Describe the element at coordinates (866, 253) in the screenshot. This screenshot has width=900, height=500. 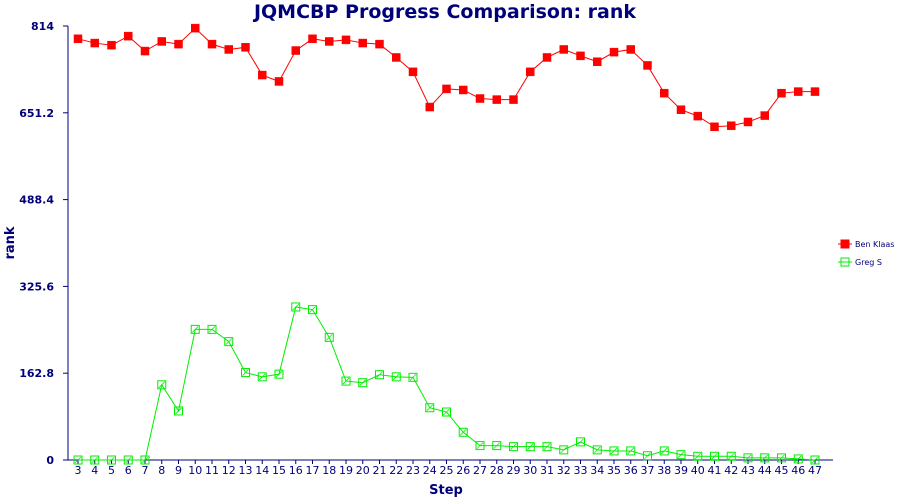
I see `legend: Ben Klaas Greg S` at that location.